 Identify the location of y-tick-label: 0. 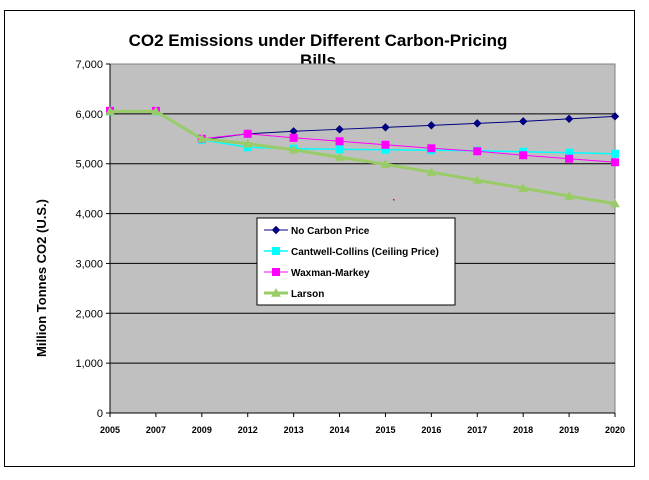
(100, 414).